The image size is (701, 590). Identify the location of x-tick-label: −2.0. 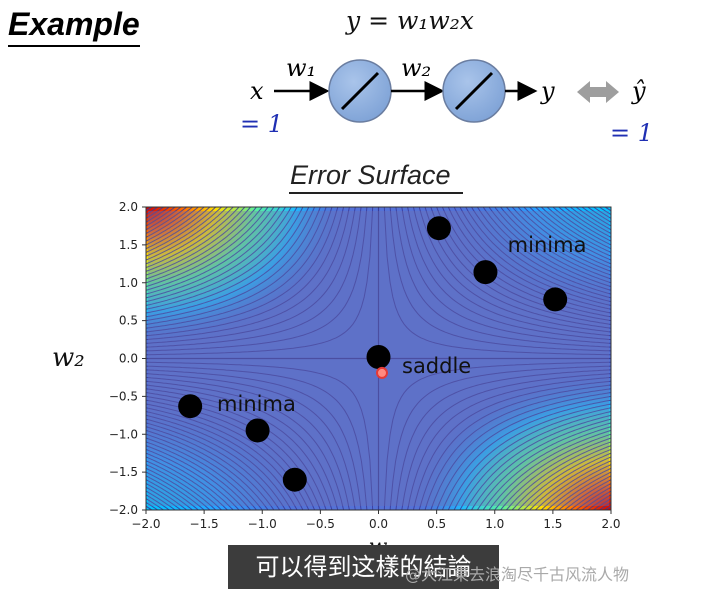
(145, 524).